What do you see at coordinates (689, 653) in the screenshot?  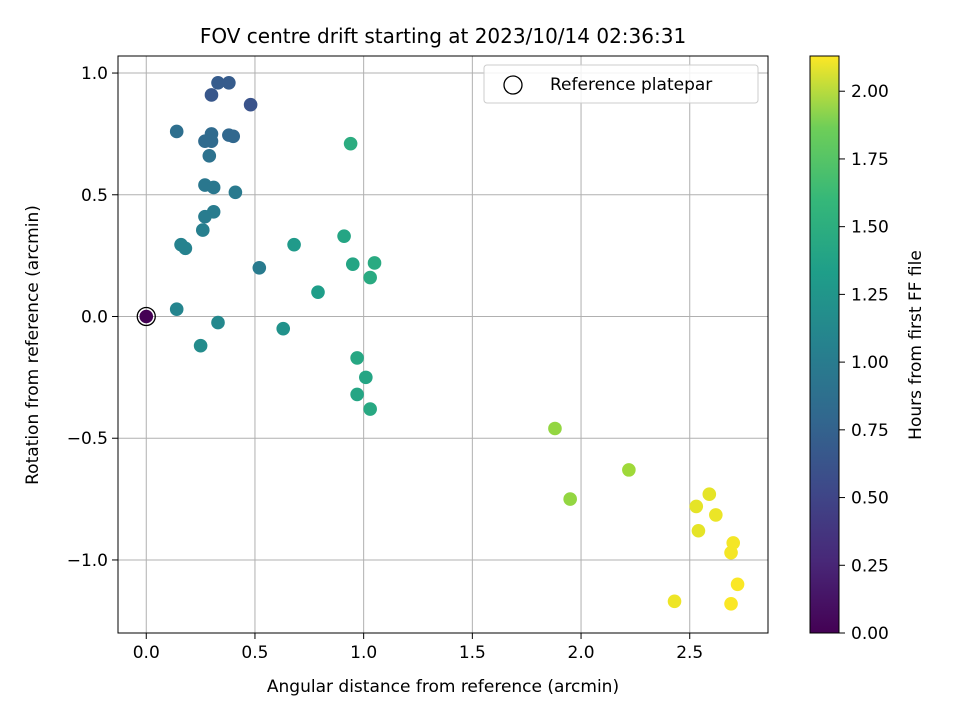 I see `x-tick-label: 2.5` at bounding box center [689, 653].